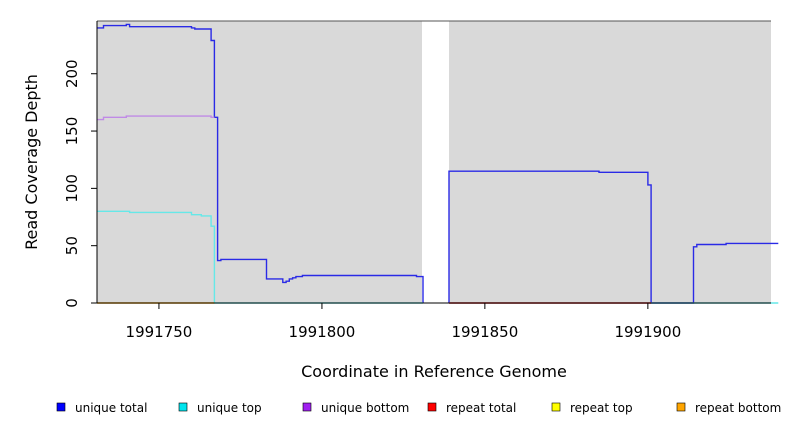 The width and height of the screenshot is (792, 432). What do you see at coordinates (365, 408) in the screenshot?
I see `legend-label-unique-bottom: unique bottom` at bounding box center [365, 408].